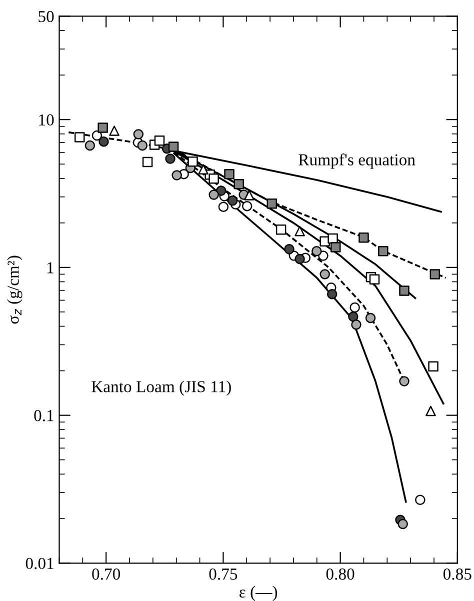  What do you see at coordinates (223, 574) in the screenshot?
I see `x-tick-label: 0.75` at bounding box center [223, 574].